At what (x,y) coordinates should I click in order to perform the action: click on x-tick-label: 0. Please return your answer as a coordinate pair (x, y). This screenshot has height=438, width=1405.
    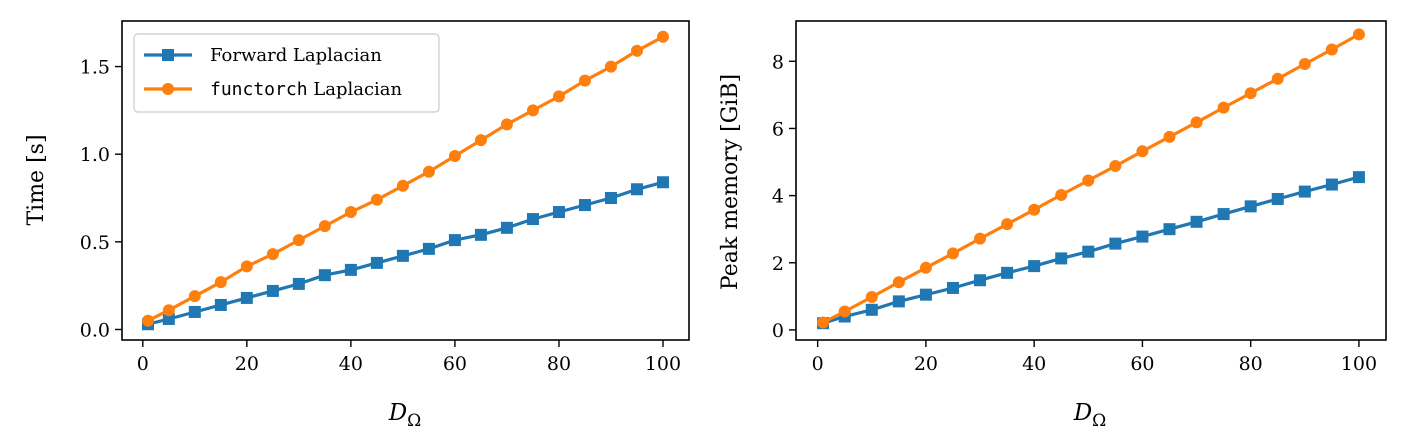
    Looking at the image, I should click on (143, 364).